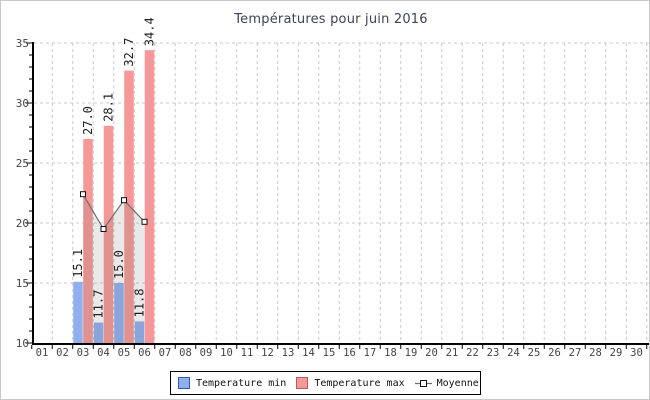 The width and height of the screenshot is (650, 400). I want to click on svg-text: 23, so click(493, 353).